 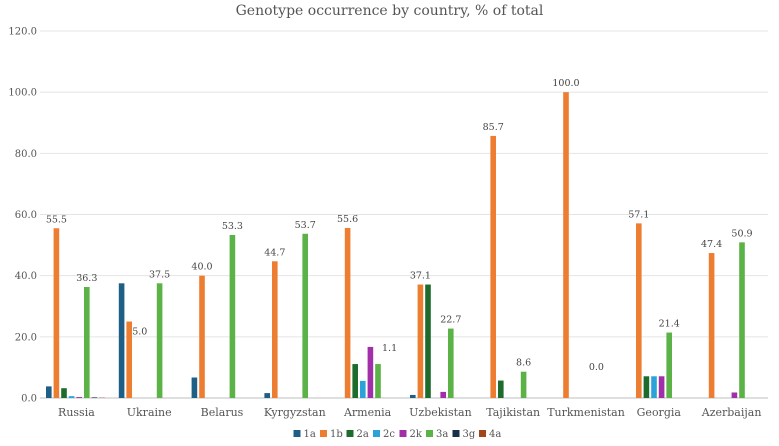 What do you see at coordinates (347, 219) in the screenshot?
I see `data-label: 55.6` at bounding box center [347, 219].